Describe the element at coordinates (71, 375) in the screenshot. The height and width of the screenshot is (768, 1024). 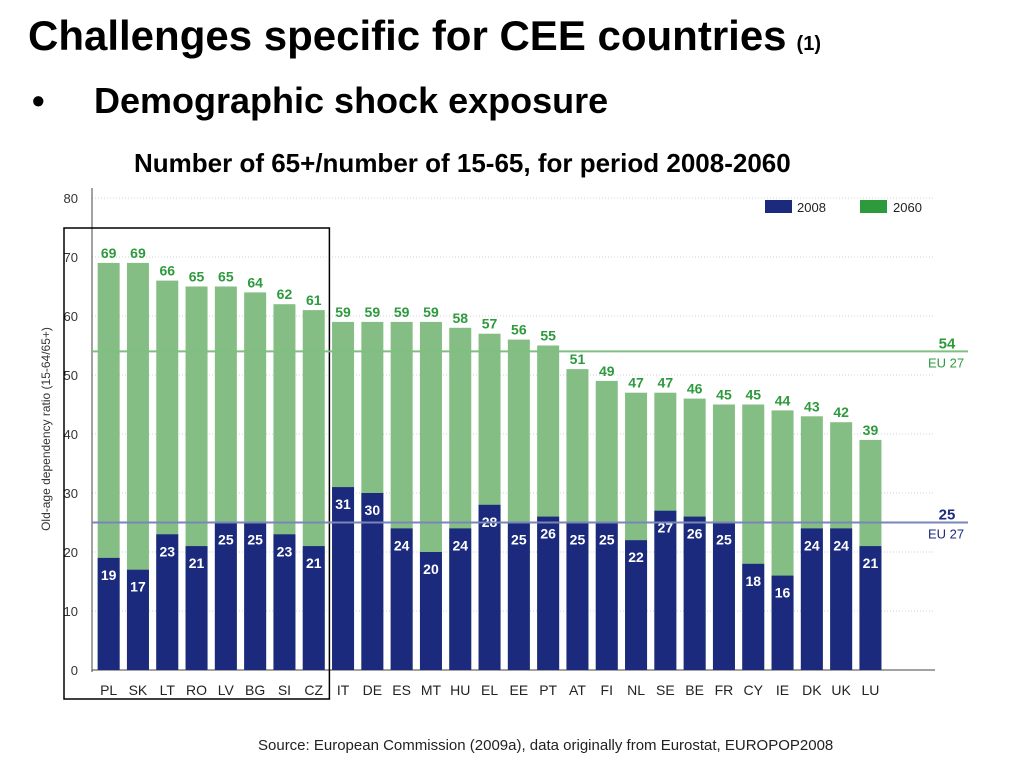
I see `y-tick-label: 50` at that location.